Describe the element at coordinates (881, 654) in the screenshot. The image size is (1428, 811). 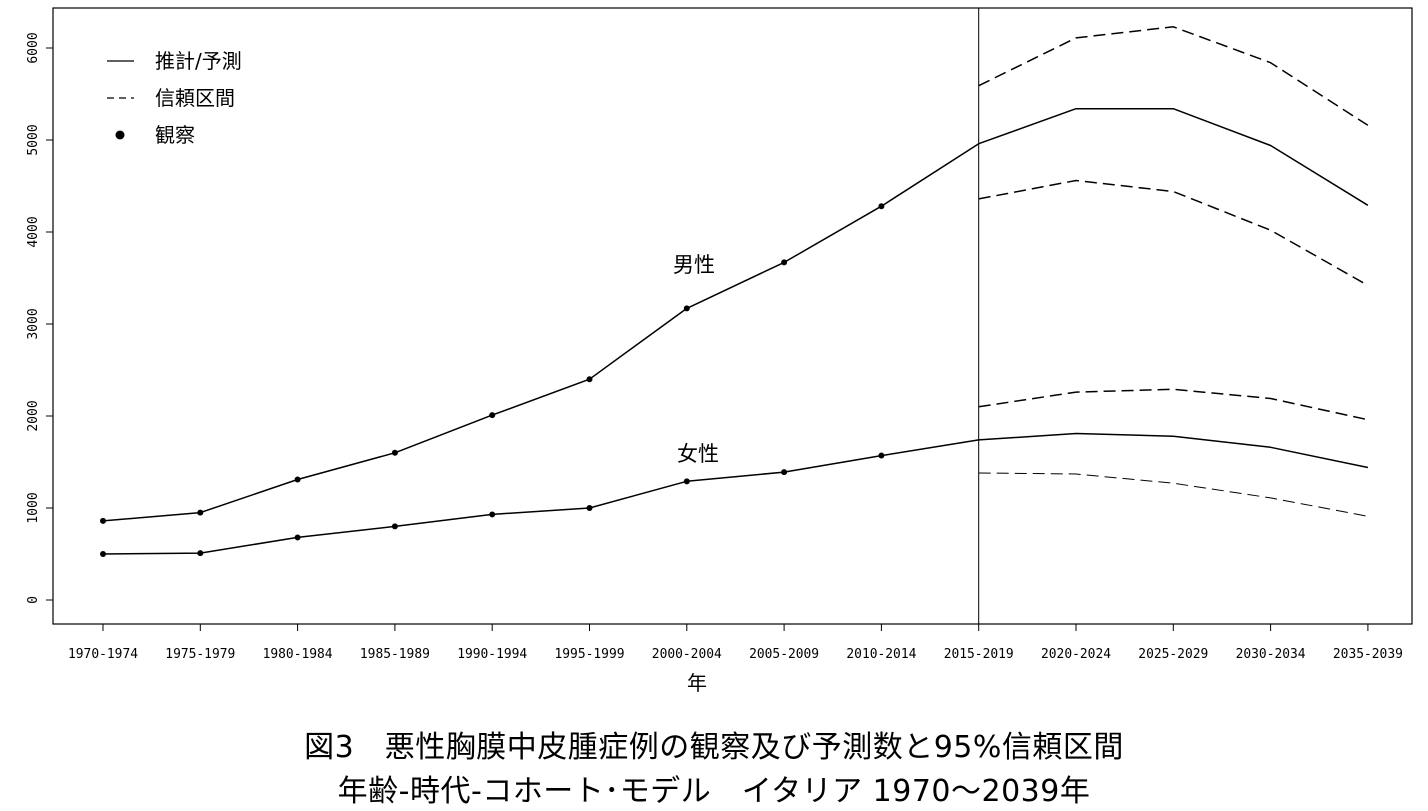
I see `x-tick-label: 2010-2014` at that location.